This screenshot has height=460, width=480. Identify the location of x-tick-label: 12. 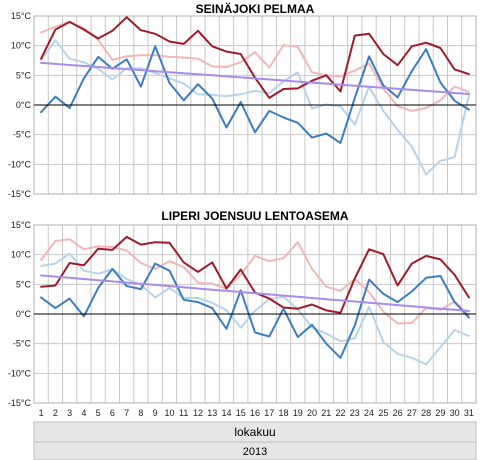
(198, 413).